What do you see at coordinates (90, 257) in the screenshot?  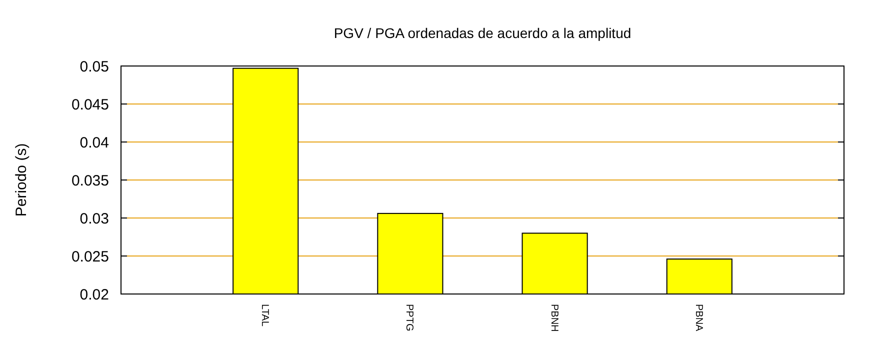 I see `y-tick-label: 0.025` at bounding box center [90, 257].